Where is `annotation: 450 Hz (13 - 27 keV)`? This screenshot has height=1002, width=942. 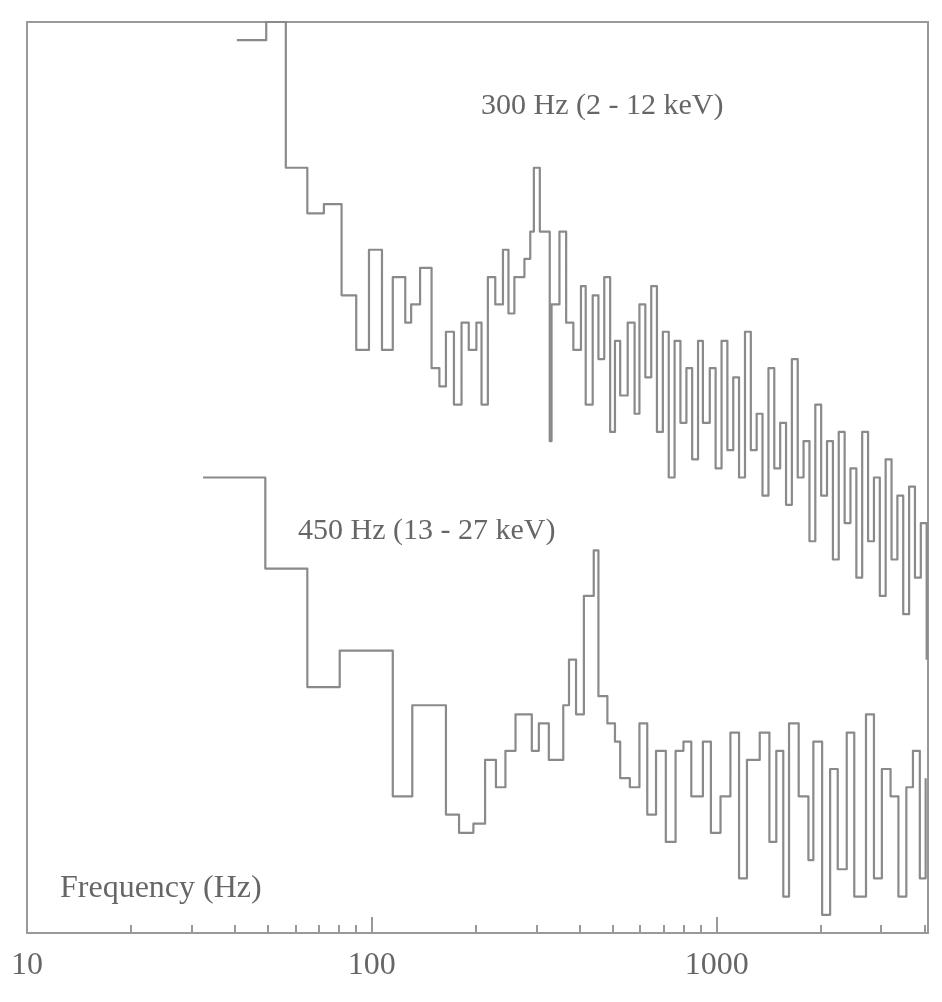
annotation: 450 Hz (13 - 27 keV) is located at coordinates (427, 528).